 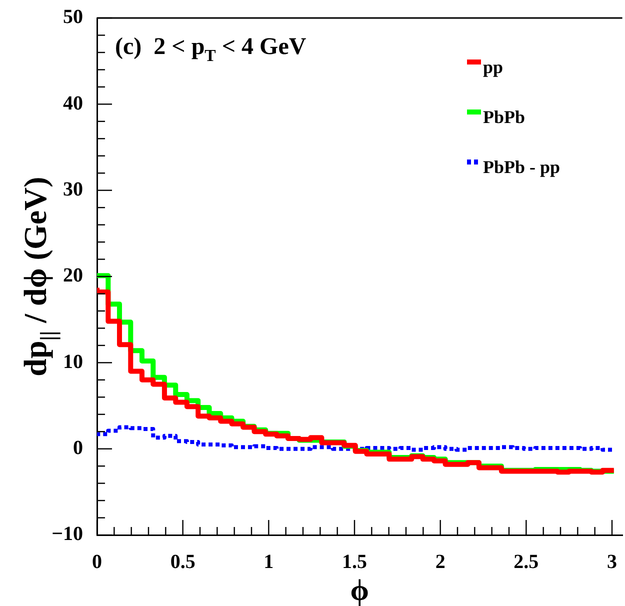 What do you see at coordinates (73, 17) in the screenshot?
I see `y-tick-label: 50` at bounding box center [73, 17].